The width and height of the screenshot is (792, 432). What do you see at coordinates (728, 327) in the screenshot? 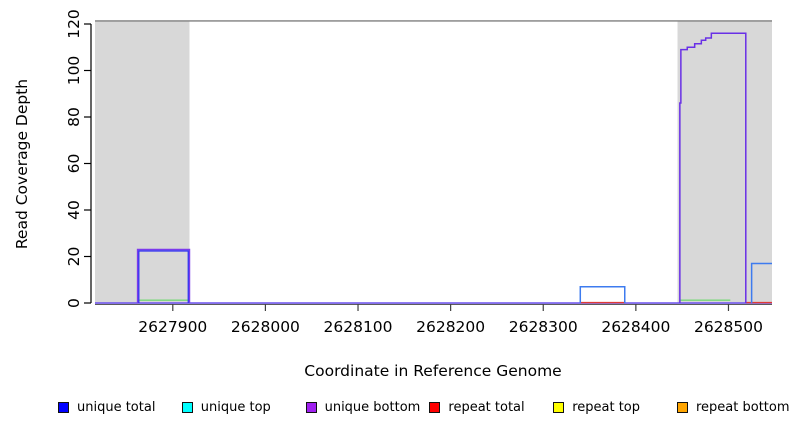
I see `x-tick-label: 2628500` at bounding box center [728, 327].